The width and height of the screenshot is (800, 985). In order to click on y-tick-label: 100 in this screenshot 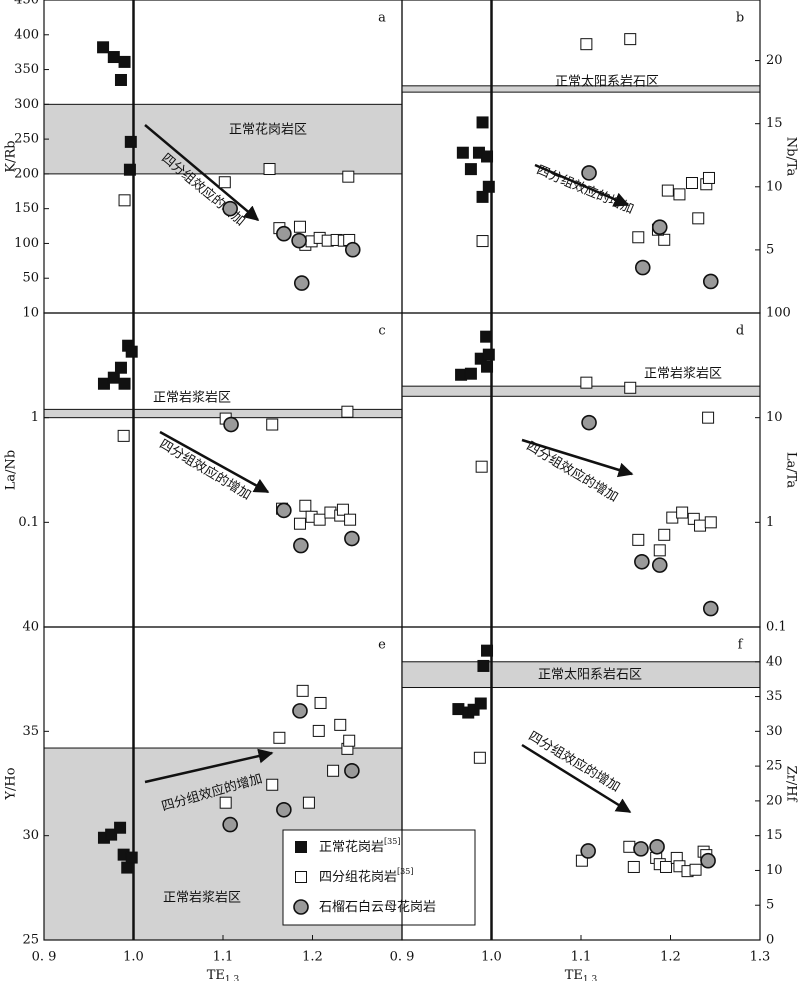, I will do `click(778, 313)`.